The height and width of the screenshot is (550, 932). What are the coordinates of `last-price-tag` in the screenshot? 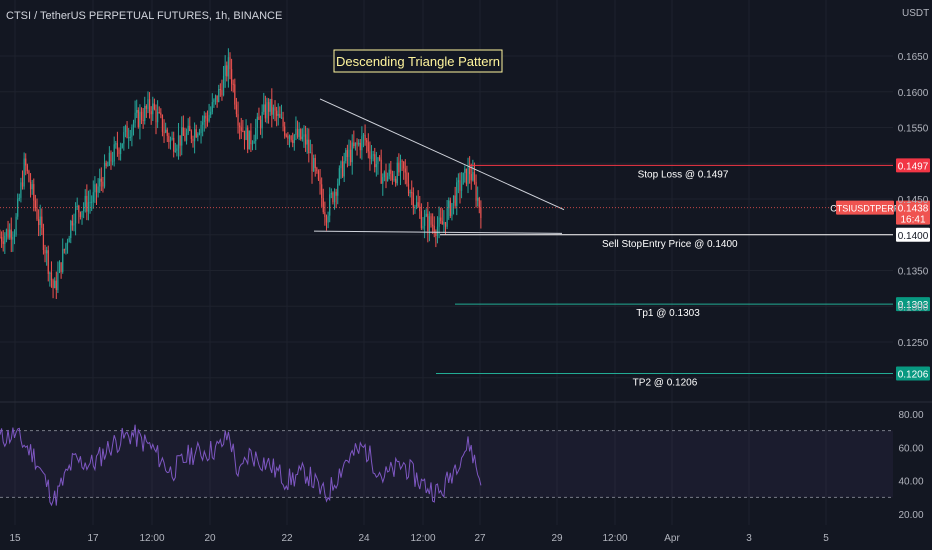 It's located at (913, 212).